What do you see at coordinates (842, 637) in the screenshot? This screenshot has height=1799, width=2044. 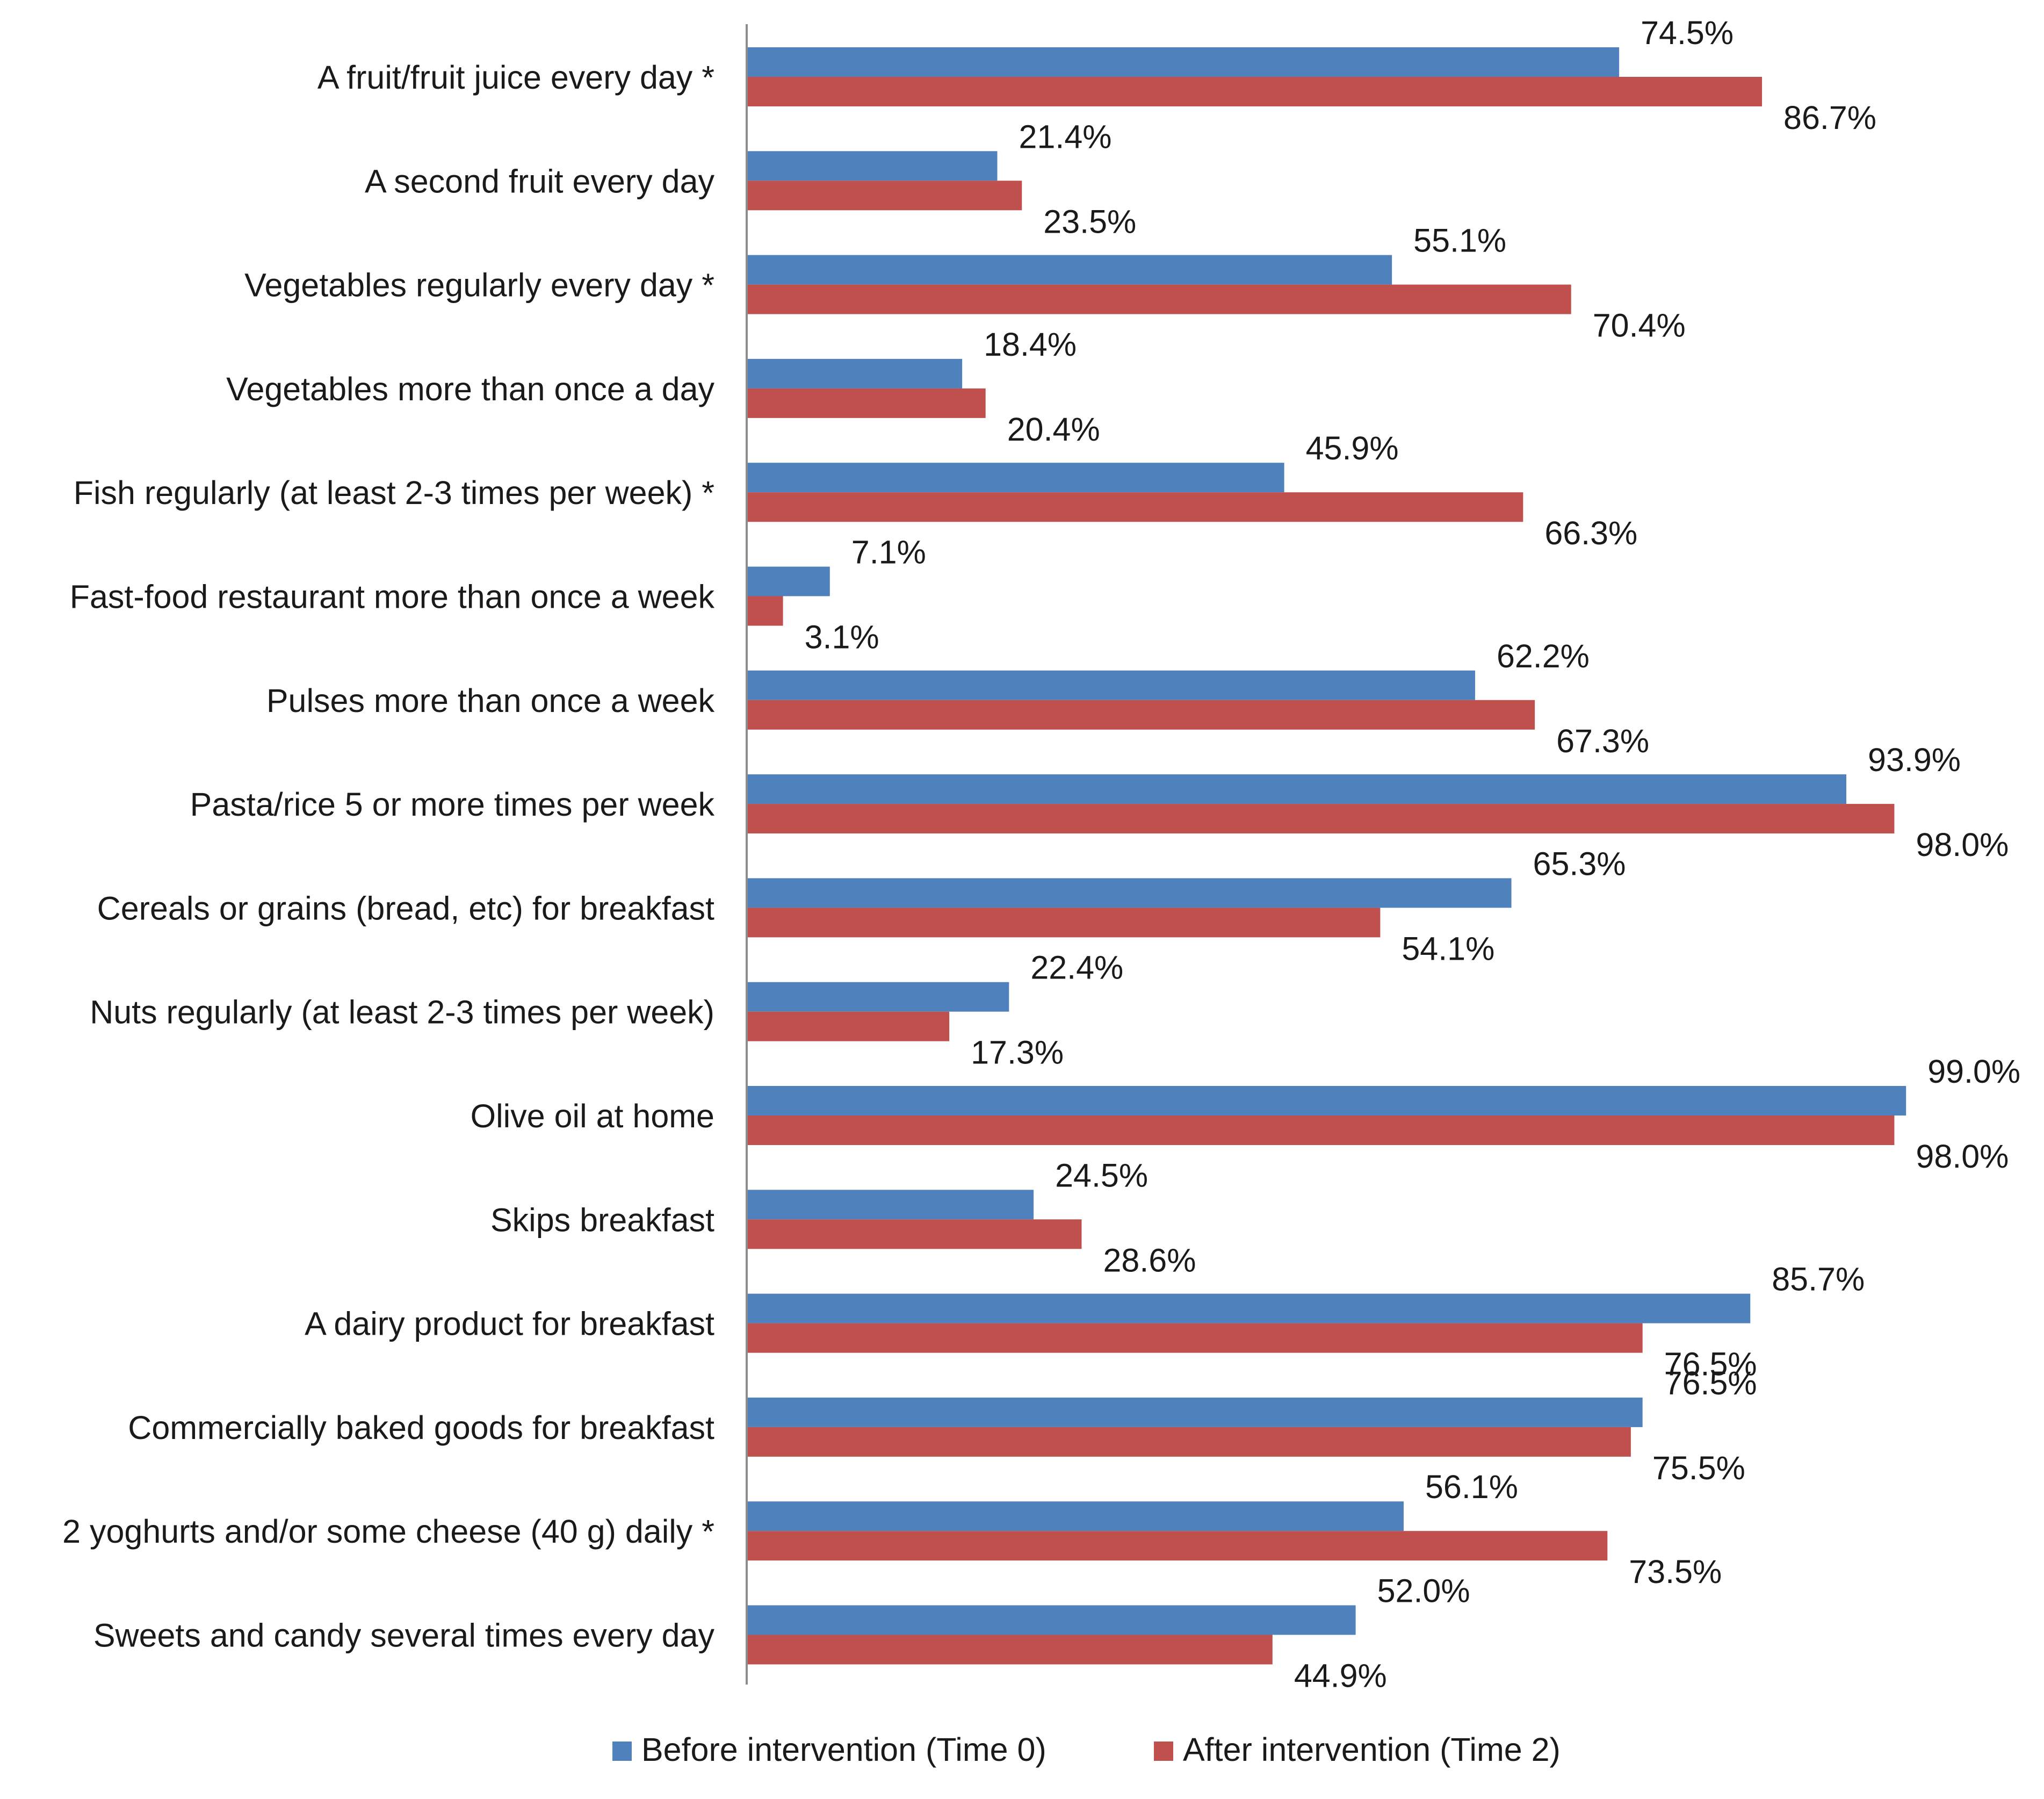 I see `value-label-after-5: 3.1%` at bounding box center [842, 637].